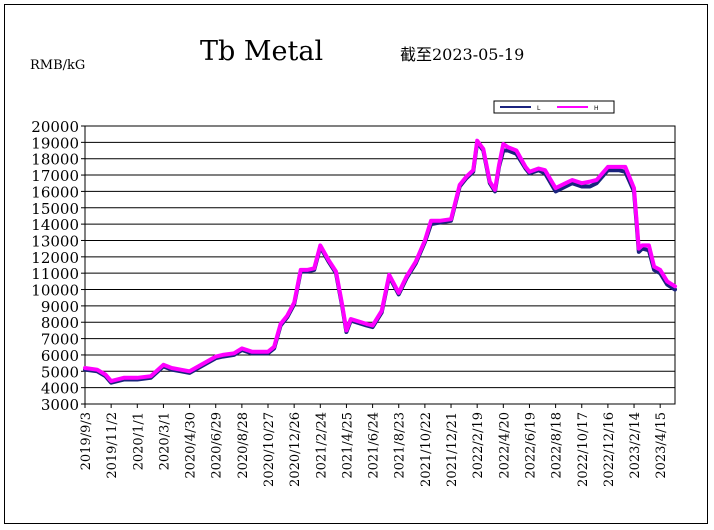 This screenshot has height=530, width=714. Describe the element at coordinates (504, 445) in the screenshot. I see `x-tick-label: 2022/4/20` at that location.